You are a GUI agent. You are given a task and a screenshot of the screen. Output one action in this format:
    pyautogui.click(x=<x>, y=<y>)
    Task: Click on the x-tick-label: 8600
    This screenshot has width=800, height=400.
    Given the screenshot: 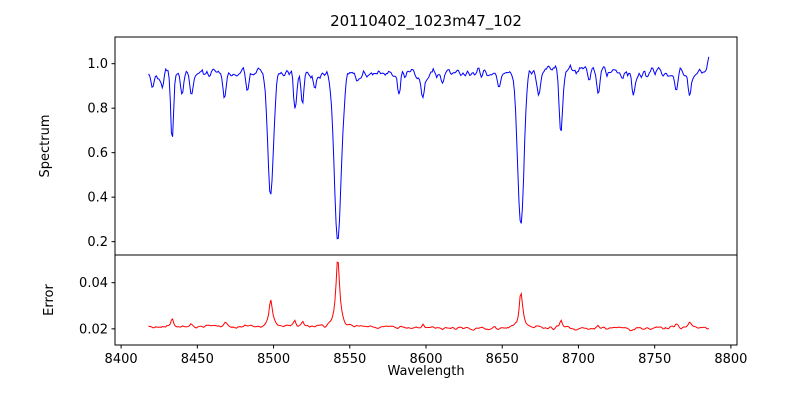 What is the action you would take?
    pyautogui.click(x=425, y=359)
    